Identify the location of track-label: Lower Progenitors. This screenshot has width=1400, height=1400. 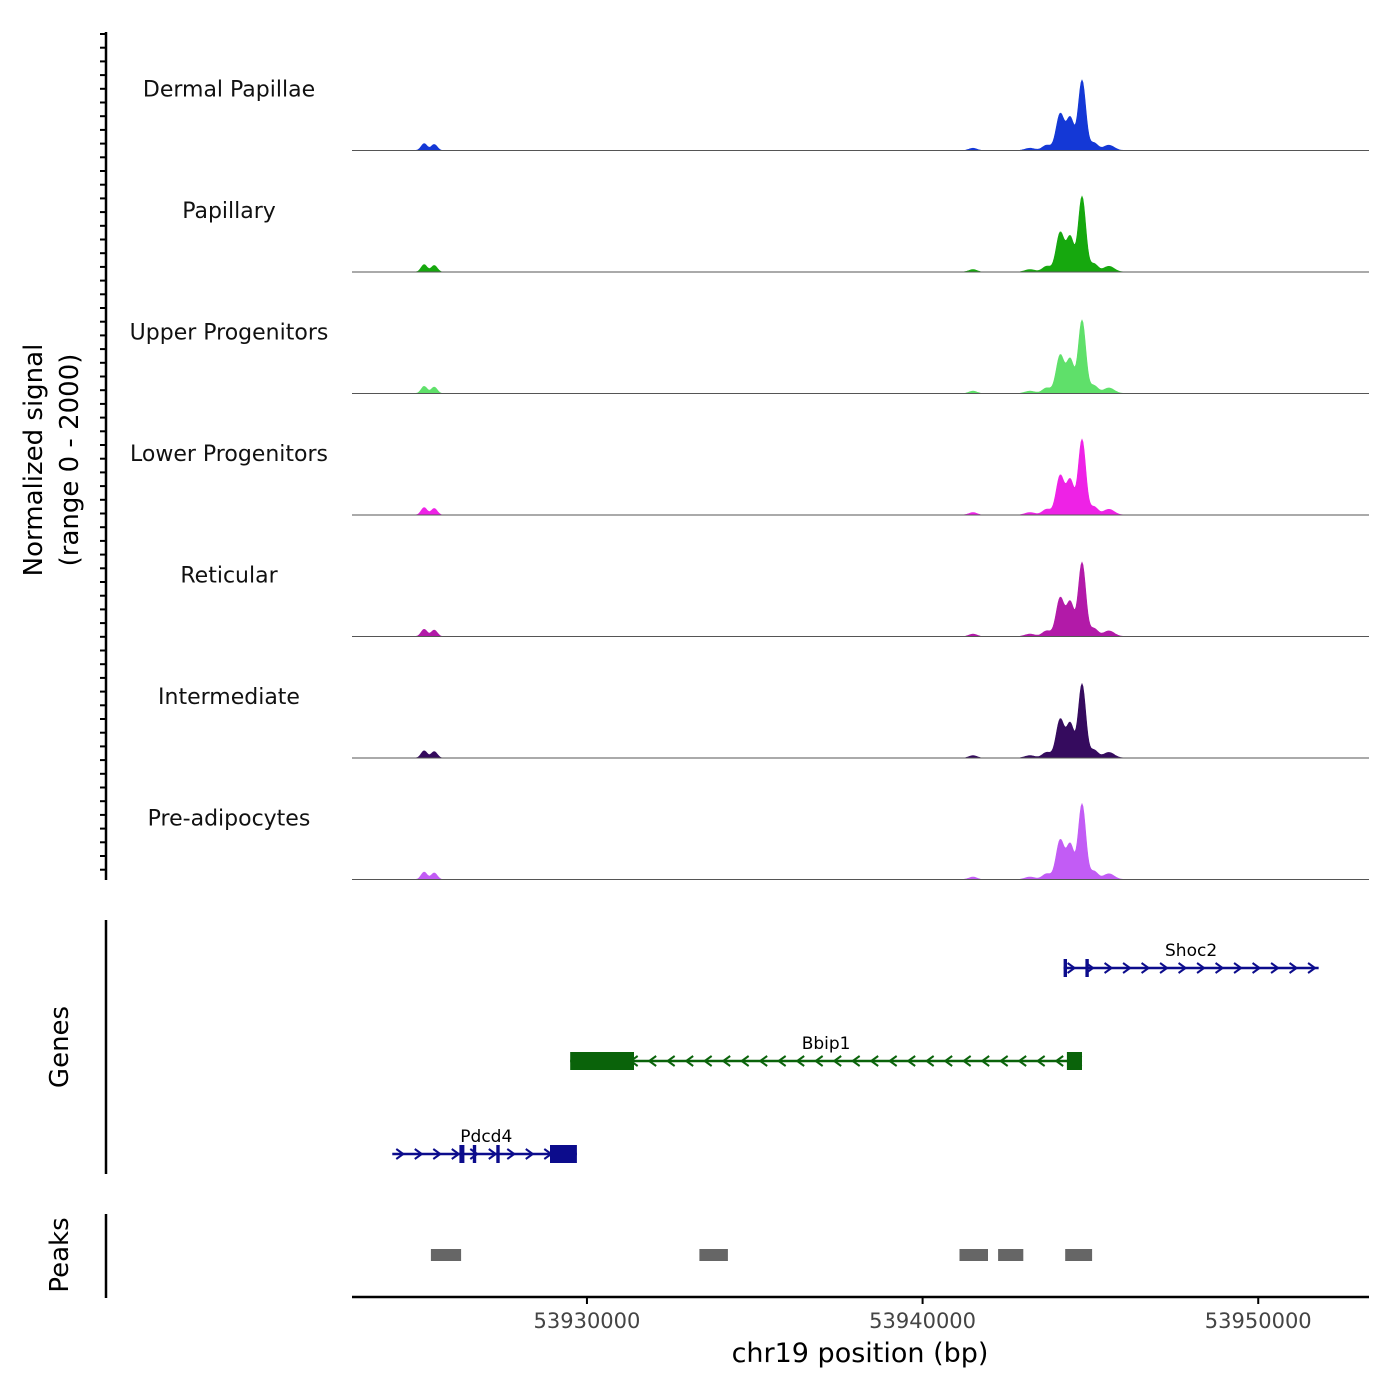
(229, 454).